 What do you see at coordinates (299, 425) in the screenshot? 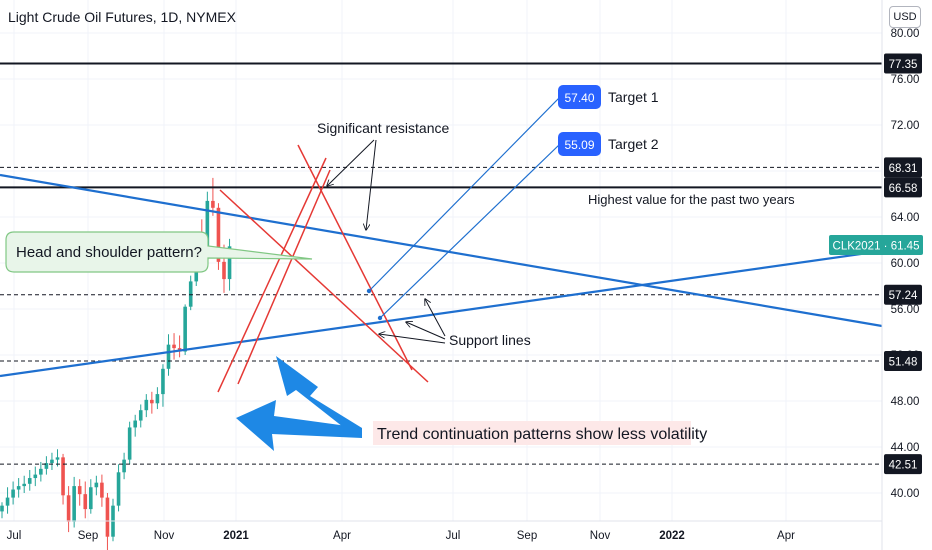
I see `big-arrow-lower-icon` at bounding box center [299, 425].